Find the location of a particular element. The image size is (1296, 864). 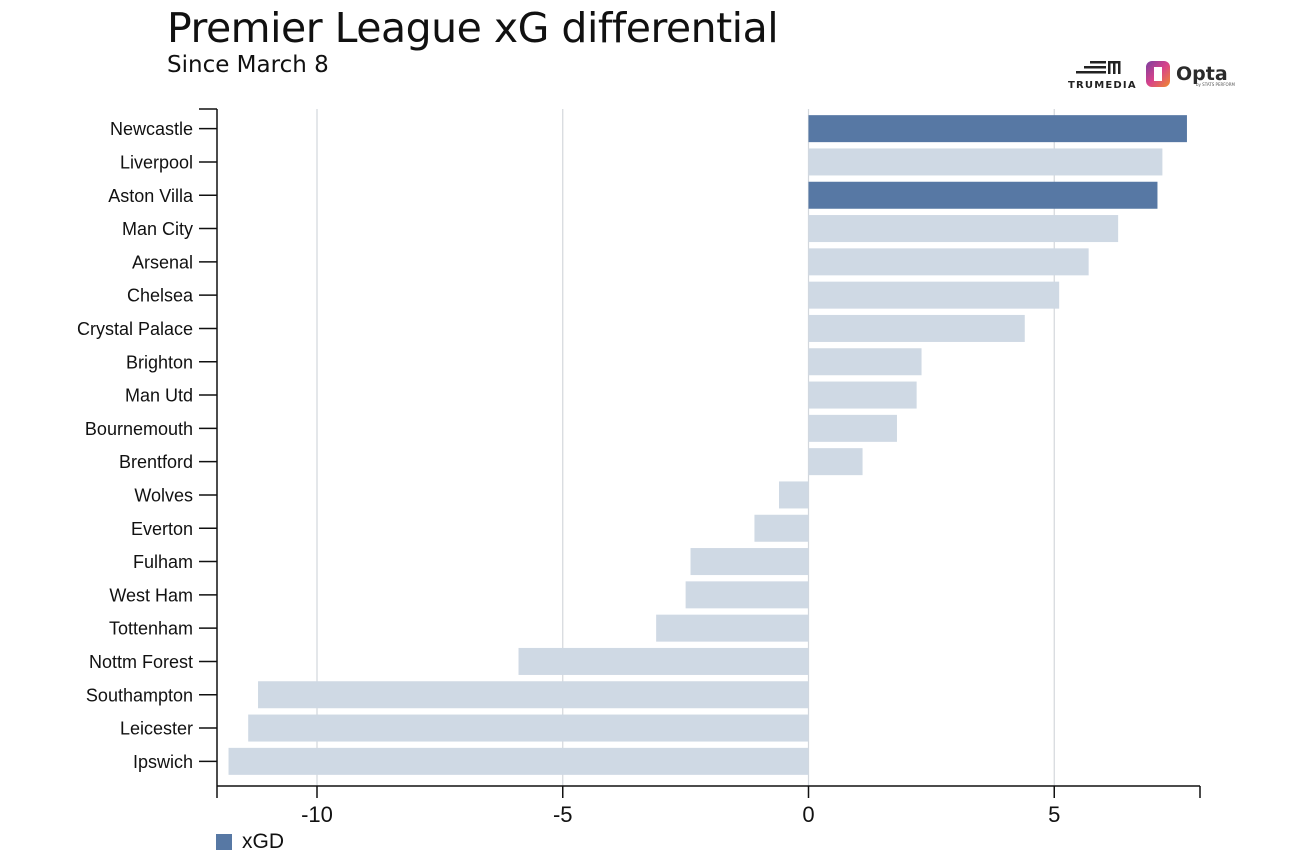

logos: TRUMEDIA Opta by STATS PERFORM is located at coordinates (1156, 78).